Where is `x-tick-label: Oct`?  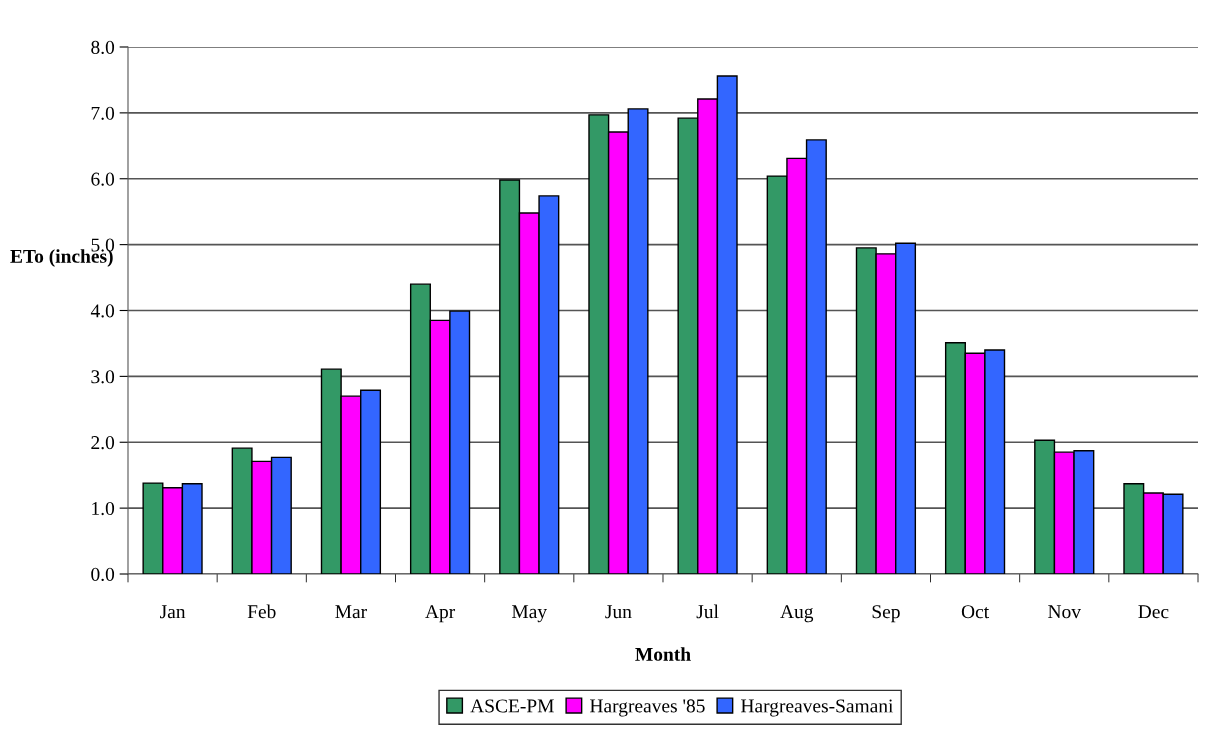 x-tick-label: Oct is located at coordinates (975, 612).